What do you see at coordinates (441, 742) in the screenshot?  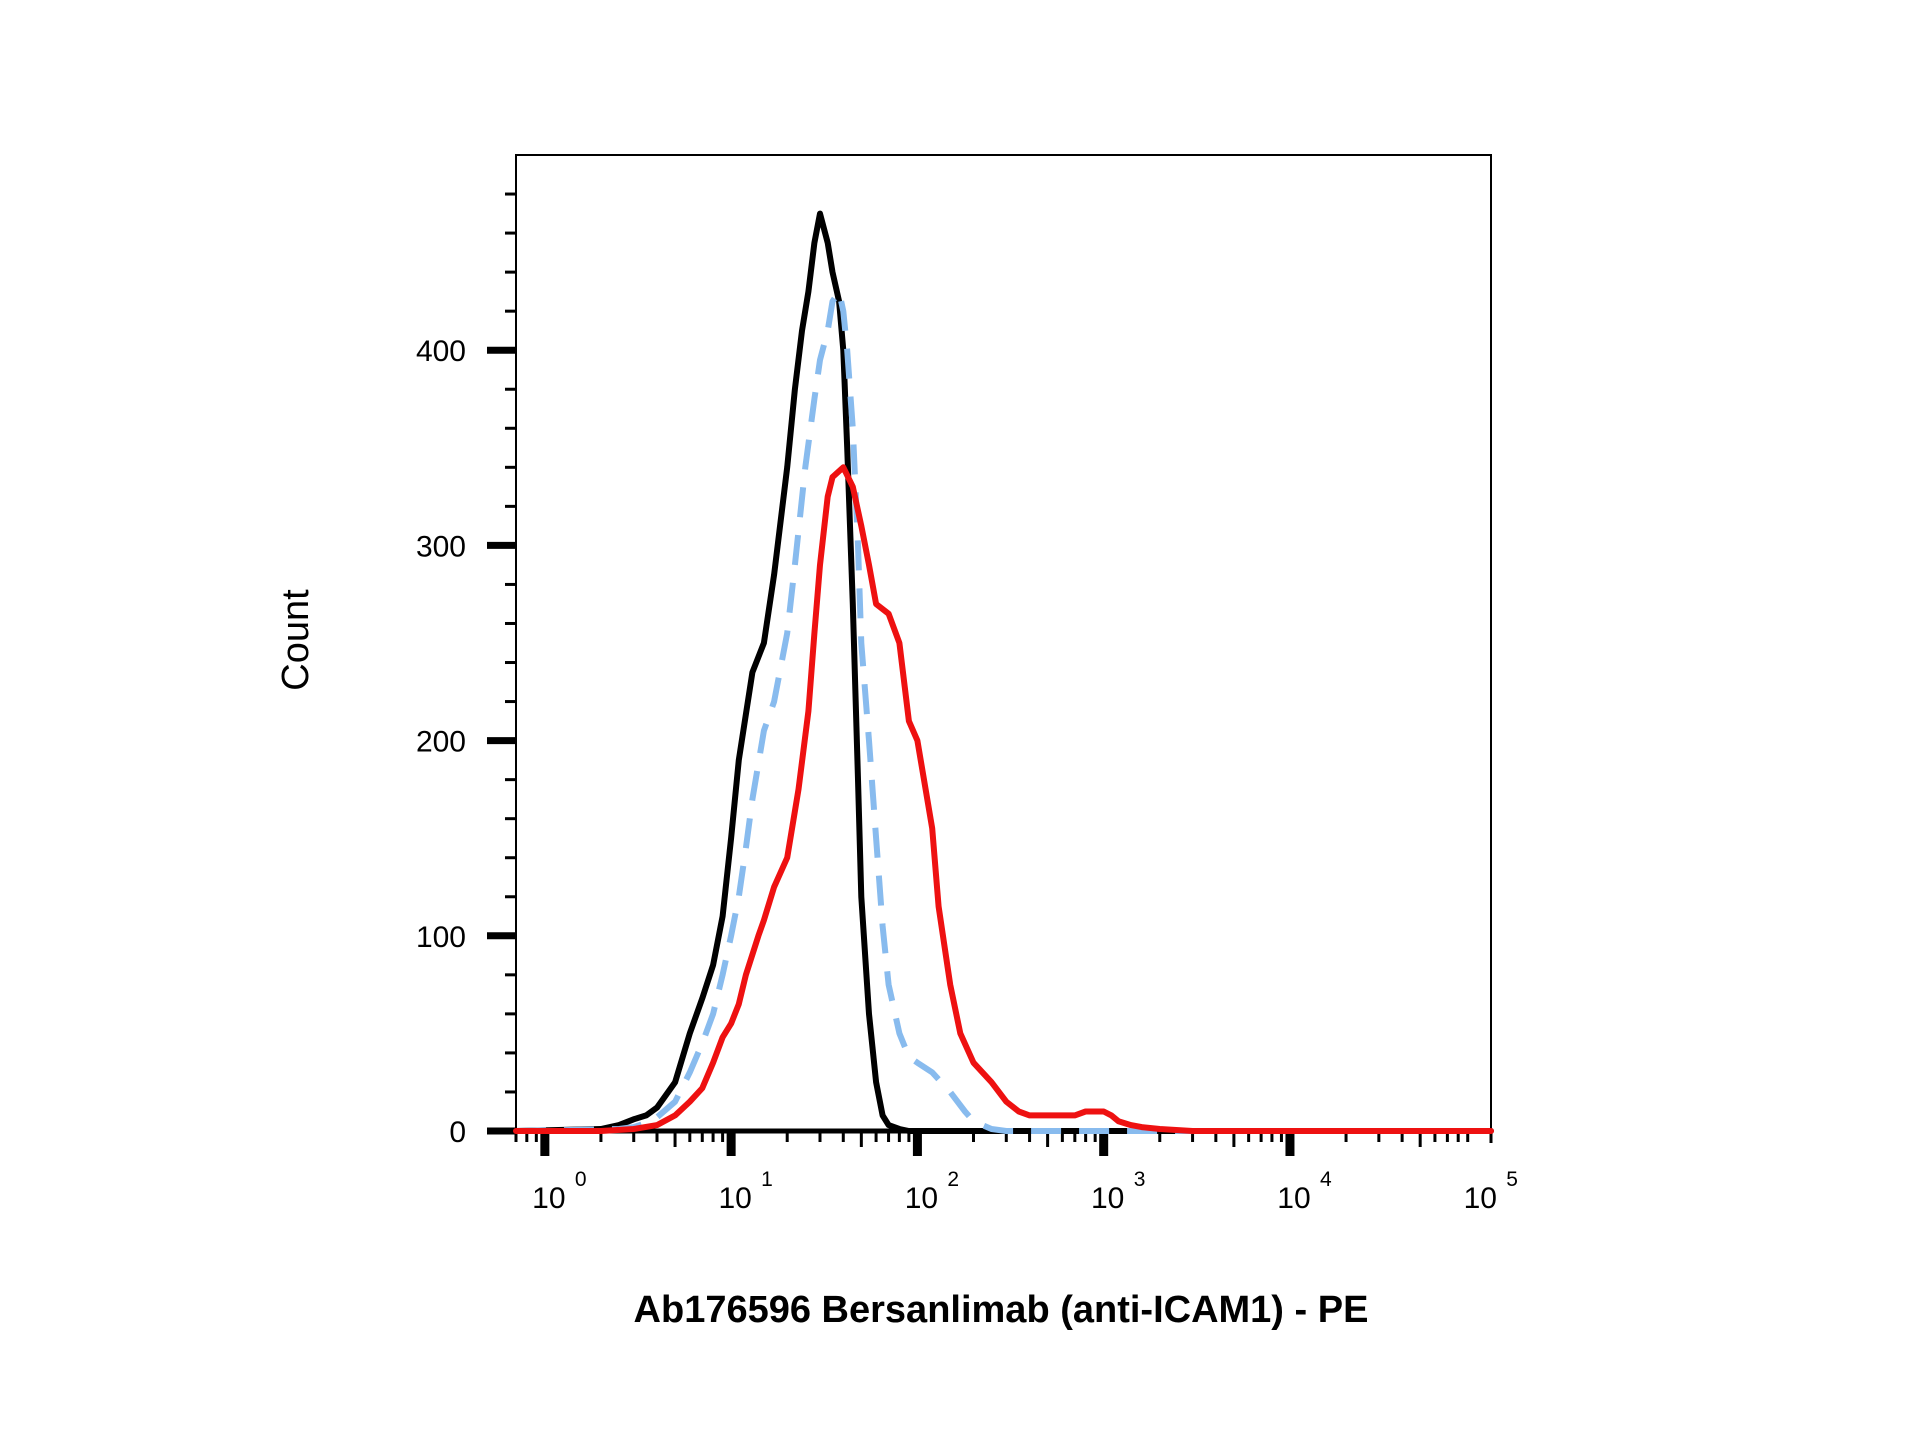 I see `y-tick-label: 200` at bounding box center [441, 742].